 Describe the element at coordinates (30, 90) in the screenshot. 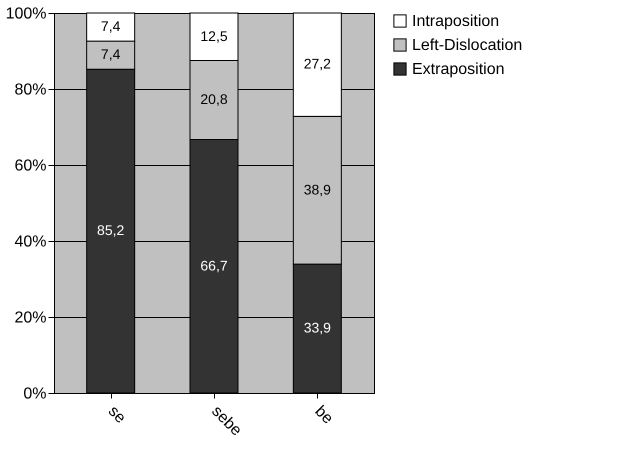

I see `y-tick-label: 80%` at that location.